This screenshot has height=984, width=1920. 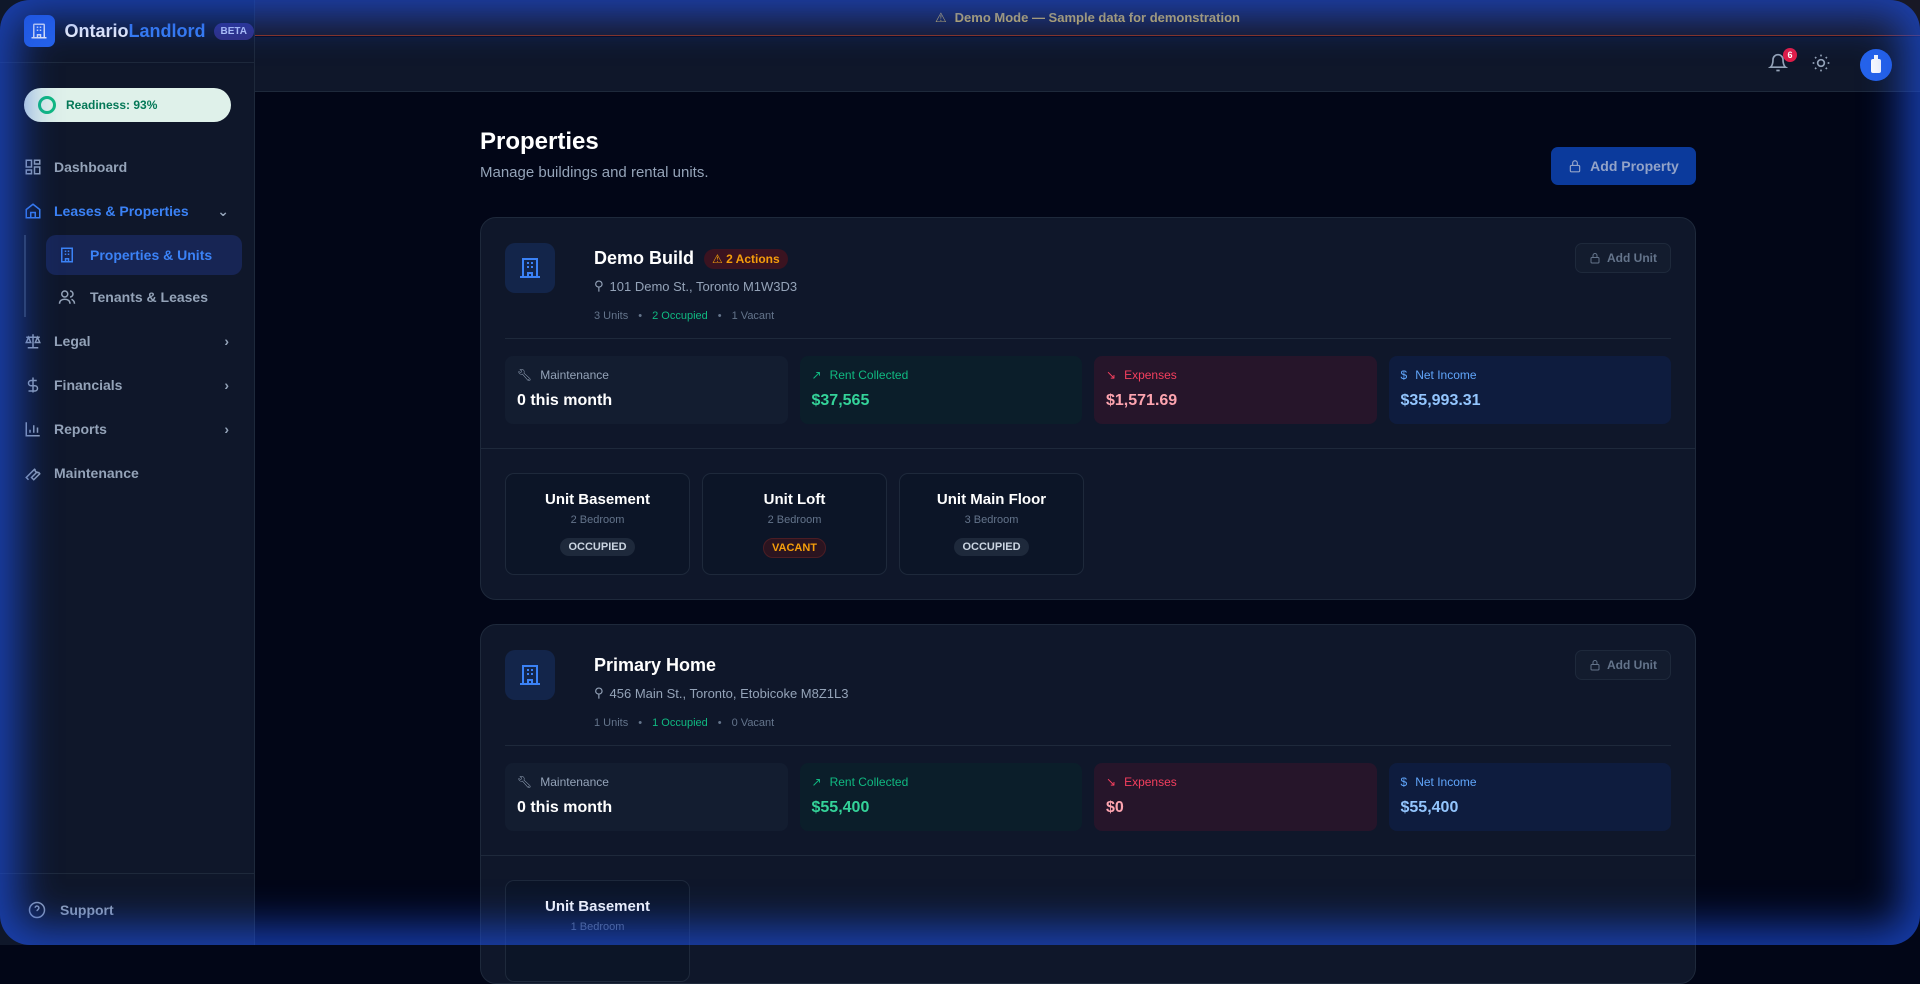 I want to click on property-name: Primary Home, so click(x=655, y=665).